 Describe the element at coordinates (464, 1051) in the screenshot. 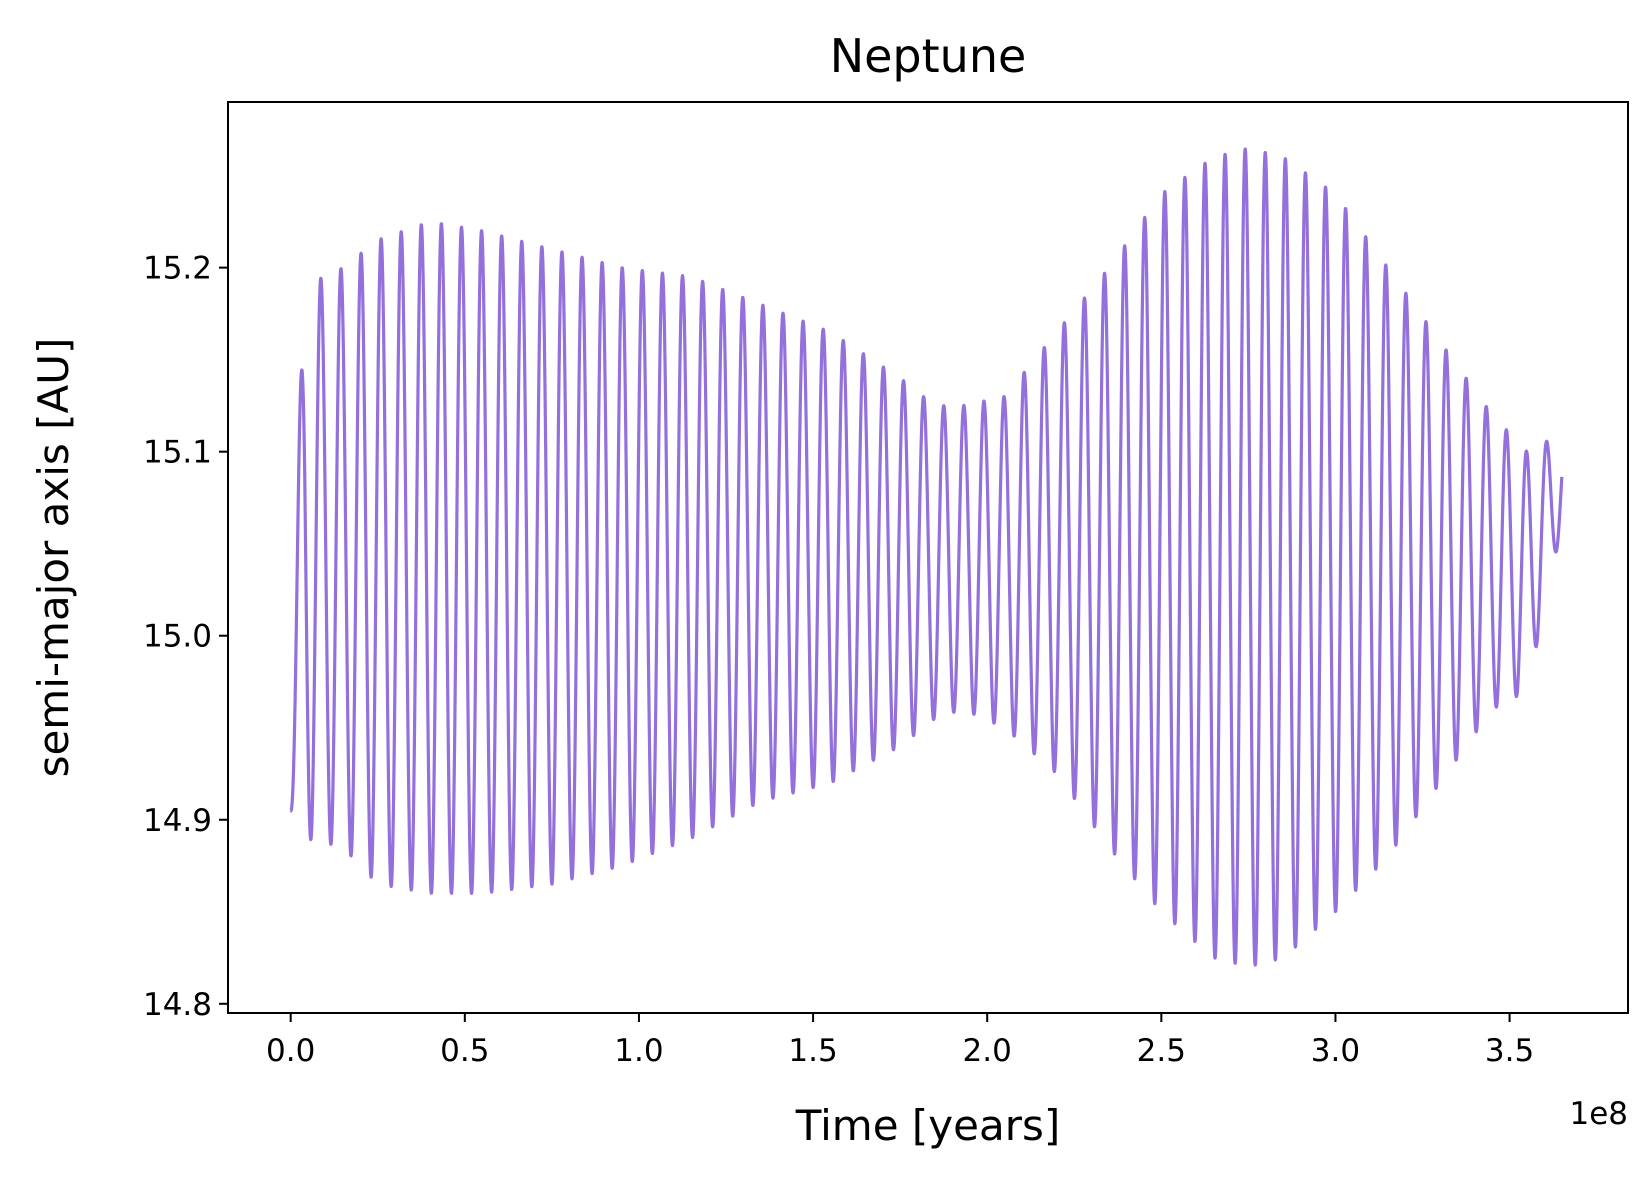

I see `x-tick-label: 0.5` at that location.